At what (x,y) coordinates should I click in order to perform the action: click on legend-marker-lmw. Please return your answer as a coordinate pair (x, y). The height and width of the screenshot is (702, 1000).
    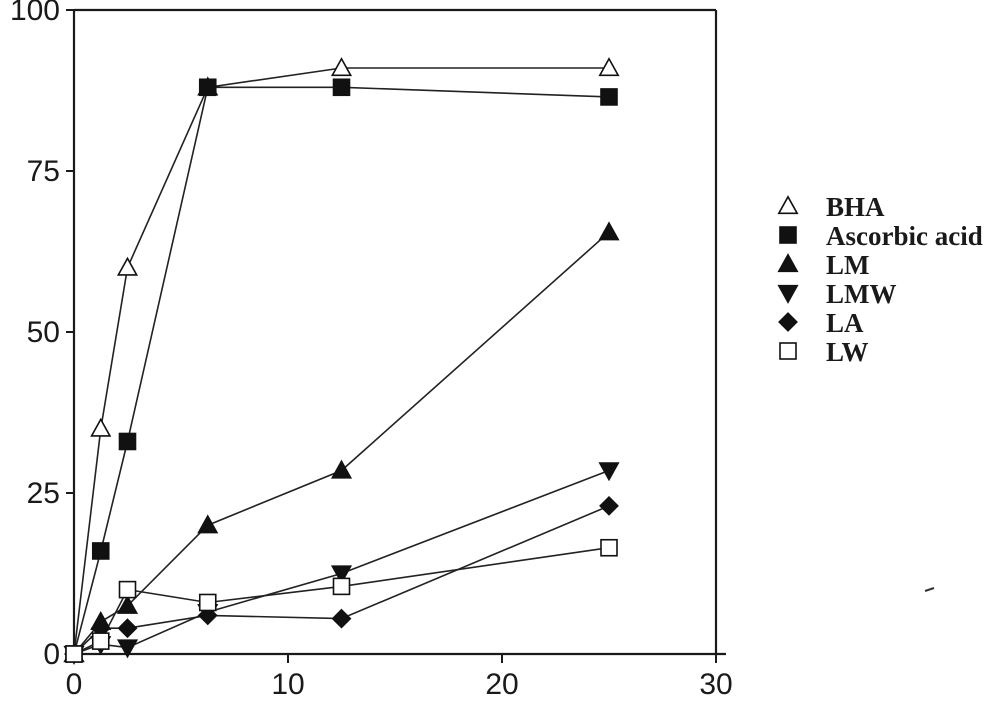
    Looking at the image, I should click on (788, 294).